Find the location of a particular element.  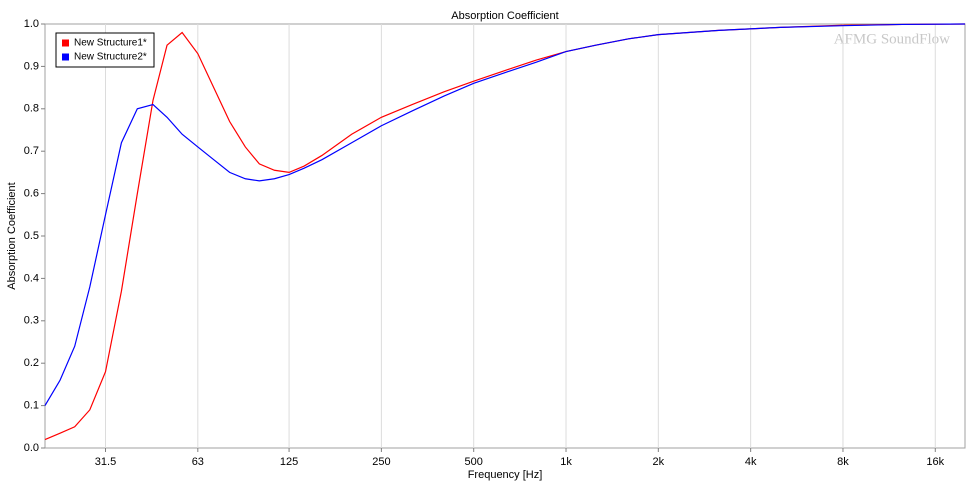

x-tick-label: 1k is located at coordinates (566, 462).